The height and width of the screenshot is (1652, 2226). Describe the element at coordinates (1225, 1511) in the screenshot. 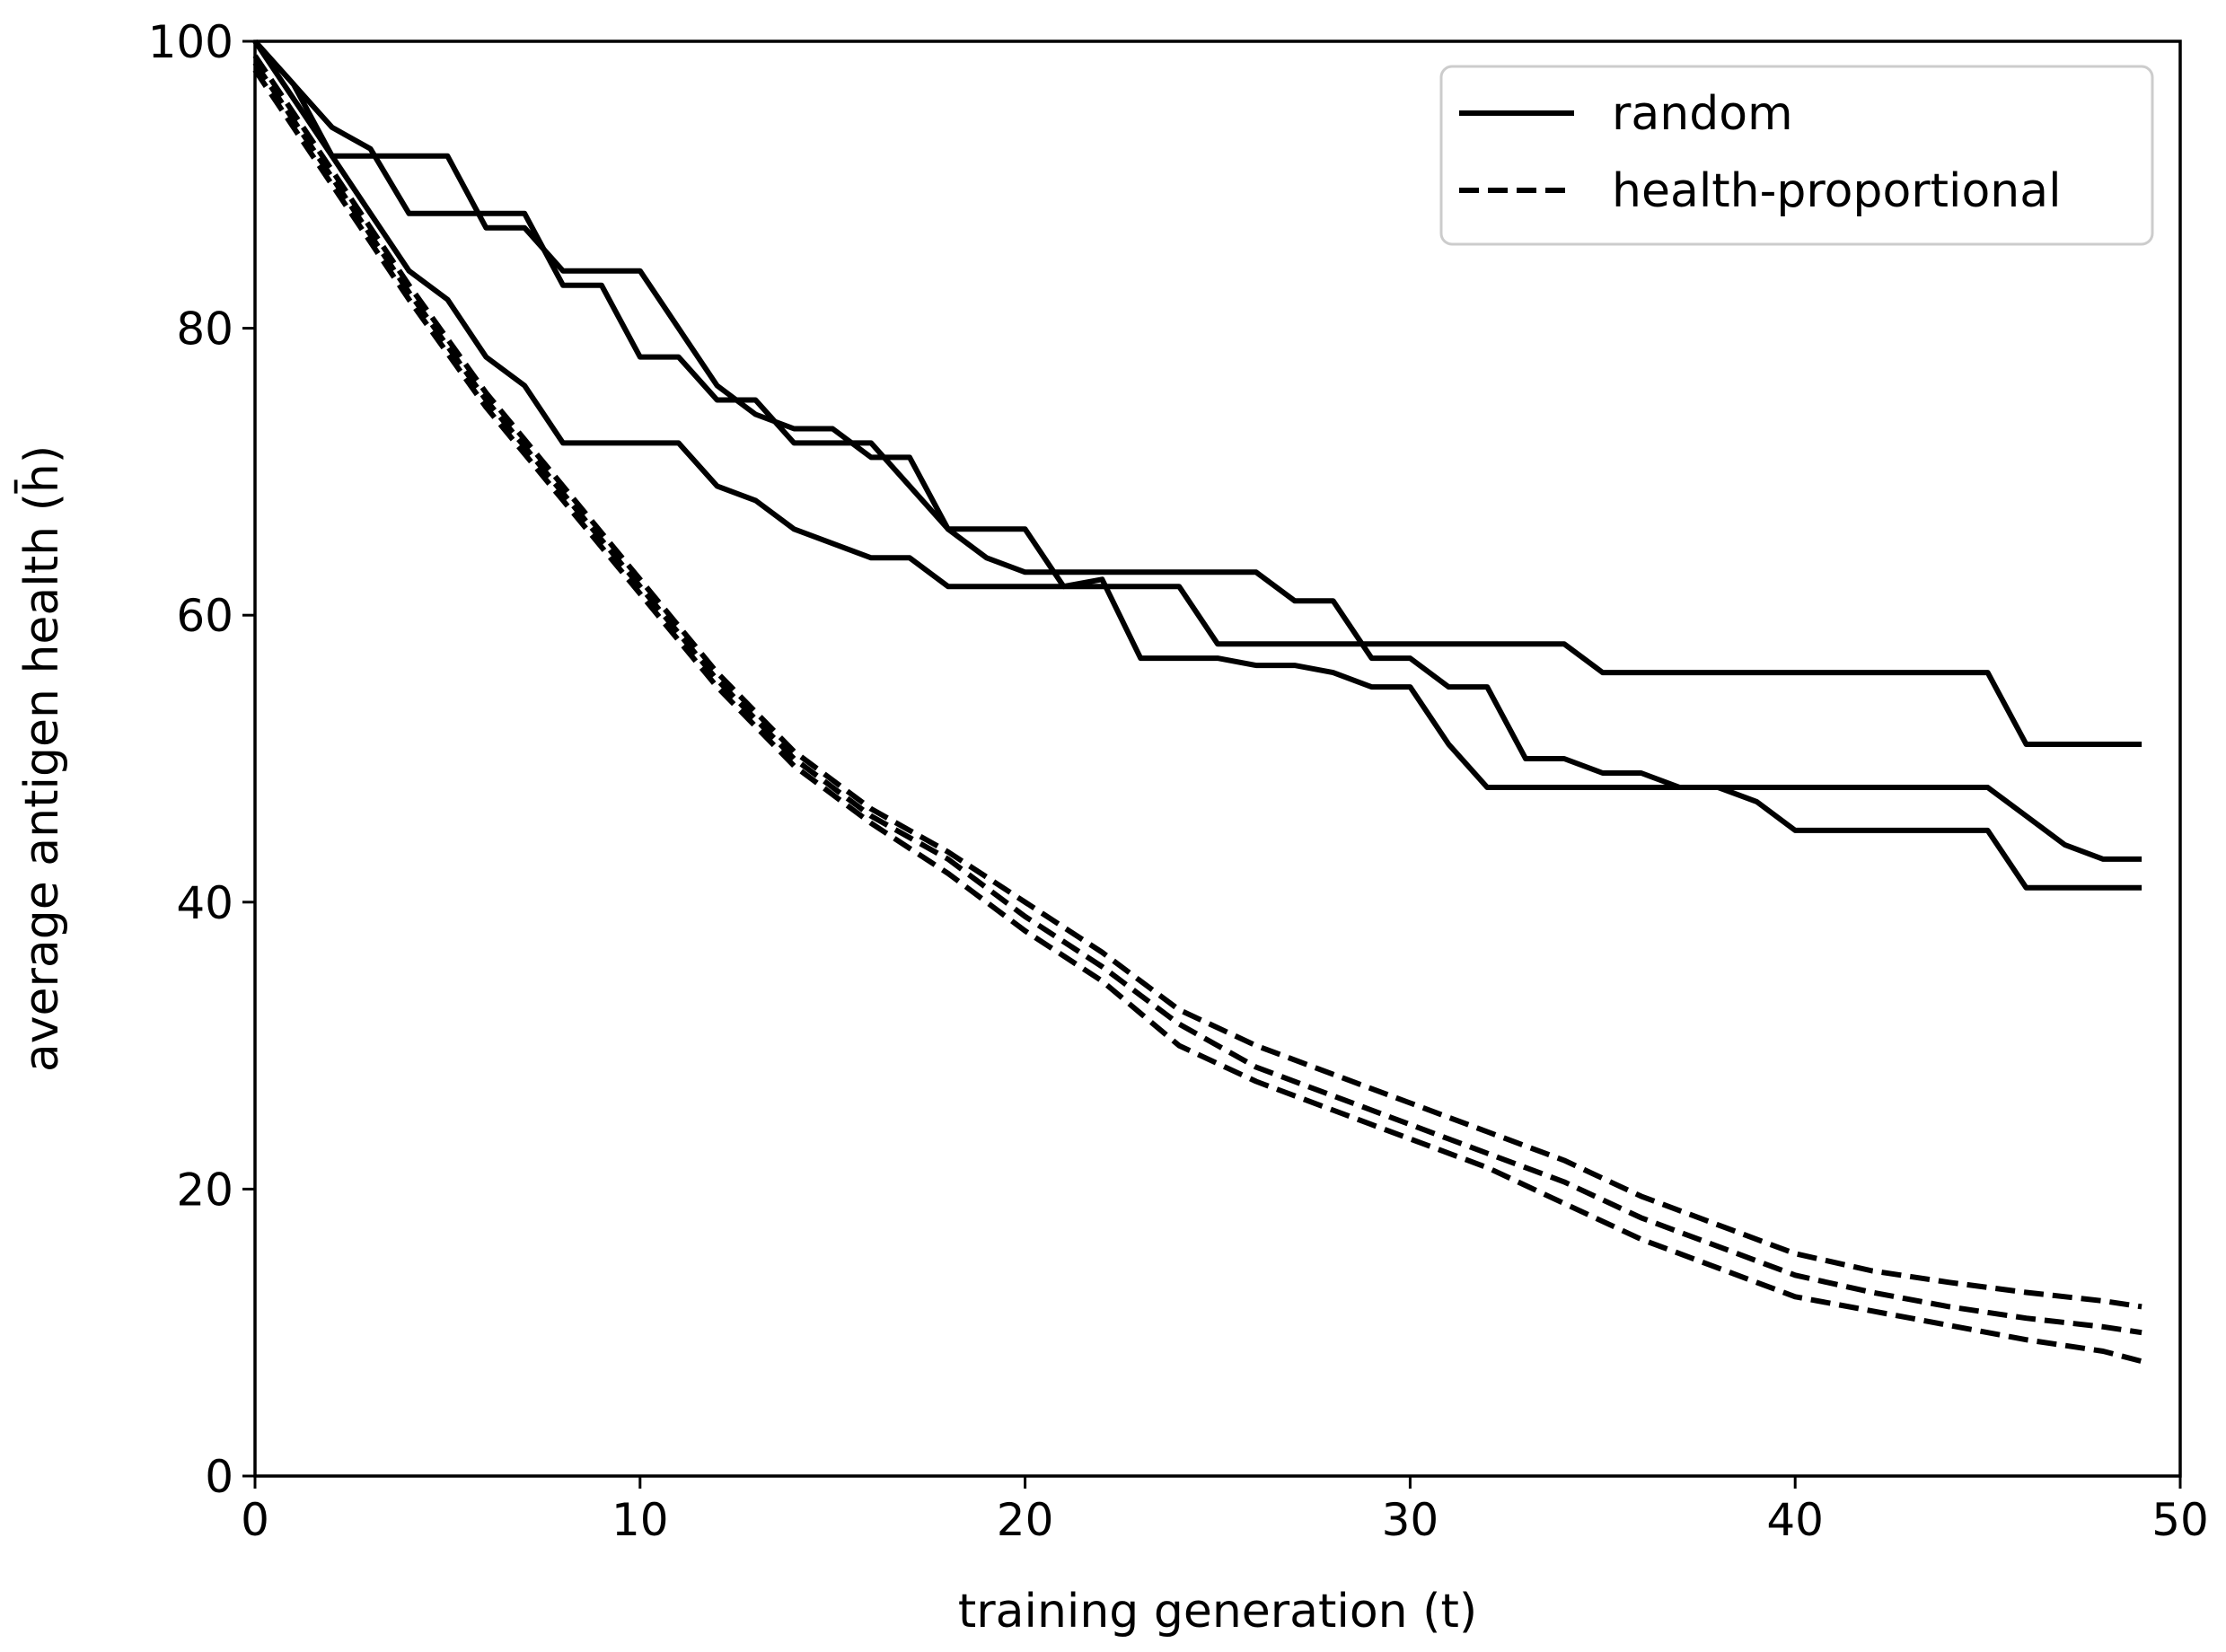

I see `x-axis-ticks: 0 10 20 30 40 50` at that location.